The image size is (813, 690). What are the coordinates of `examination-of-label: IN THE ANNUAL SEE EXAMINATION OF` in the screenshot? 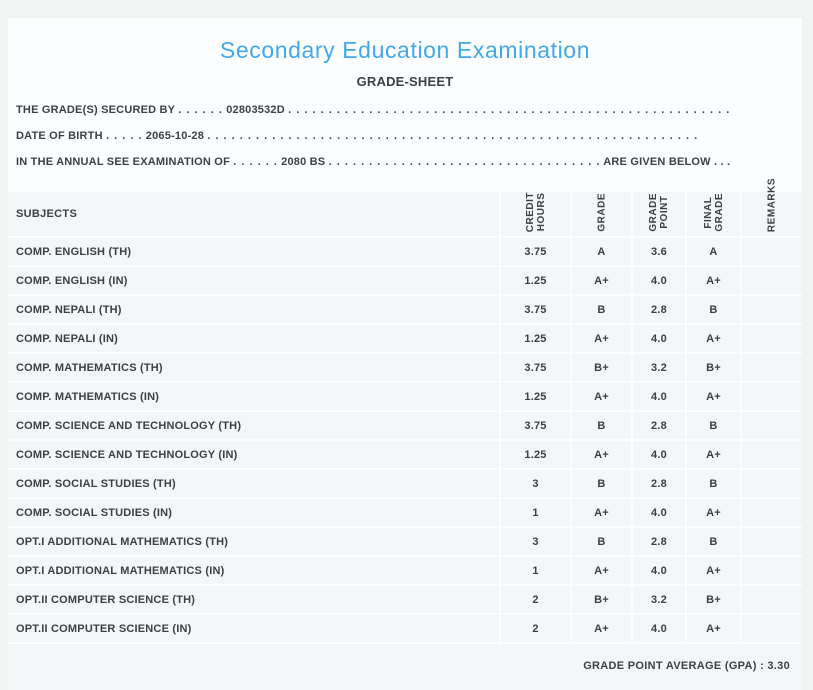 It's located at (123, 162).